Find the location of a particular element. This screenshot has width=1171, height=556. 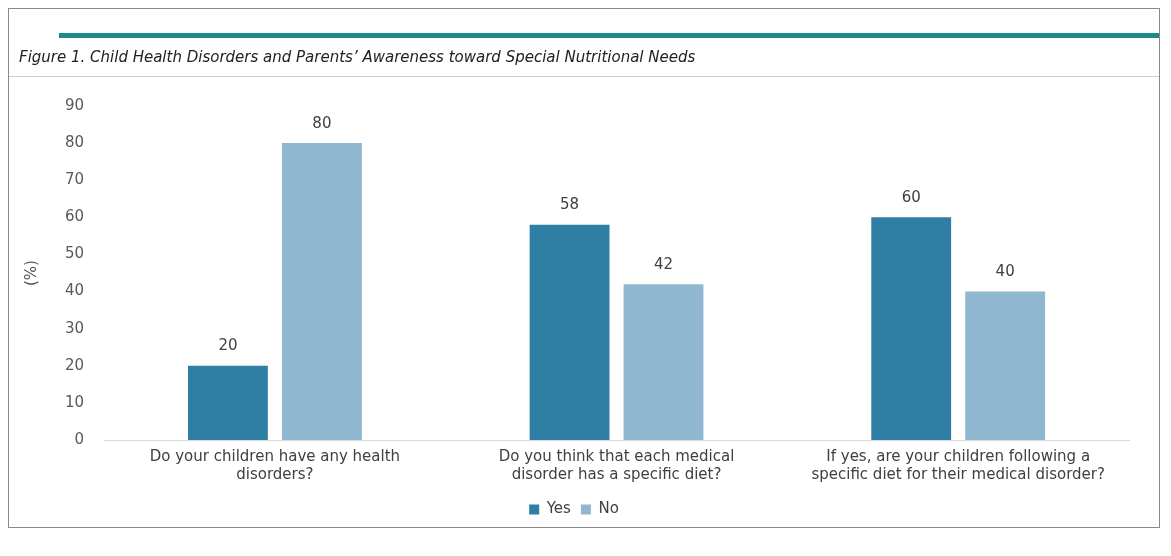

x-tick-label: Do your children have any health disorders? is located at coordinates (275, 464).